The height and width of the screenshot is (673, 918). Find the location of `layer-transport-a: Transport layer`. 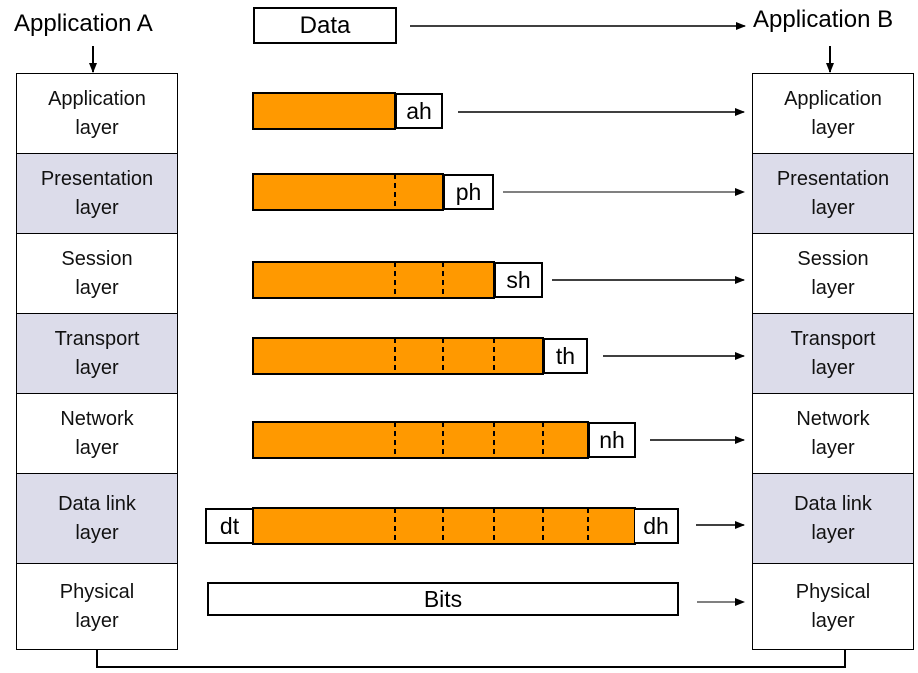

layer-transport-a: Transport layer is located at coordinates (97, 353).